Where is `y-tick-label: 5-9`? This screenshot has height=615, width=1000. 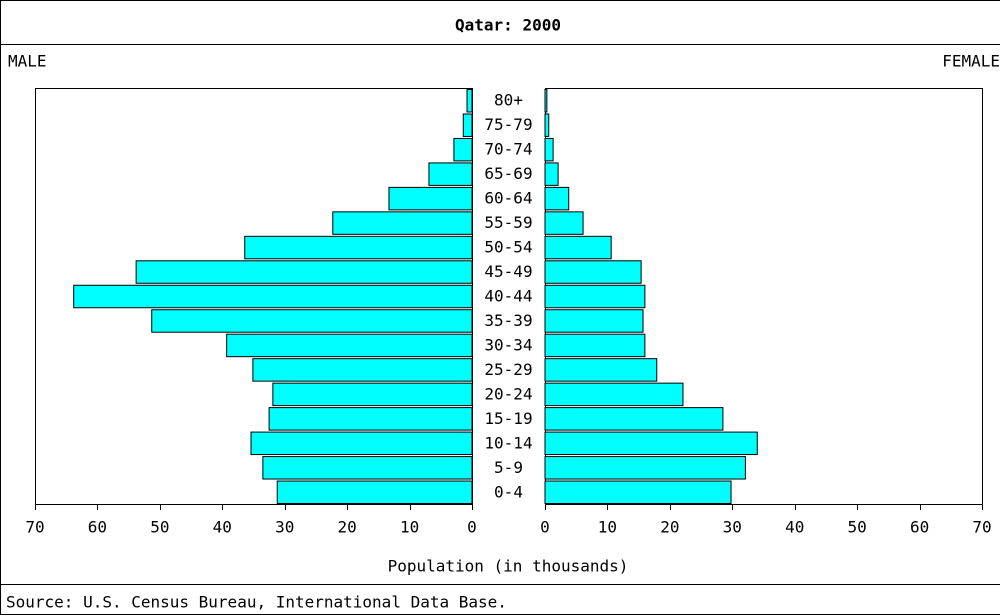
y-tick-label: 5-9 is located at coordinates (508, 467).